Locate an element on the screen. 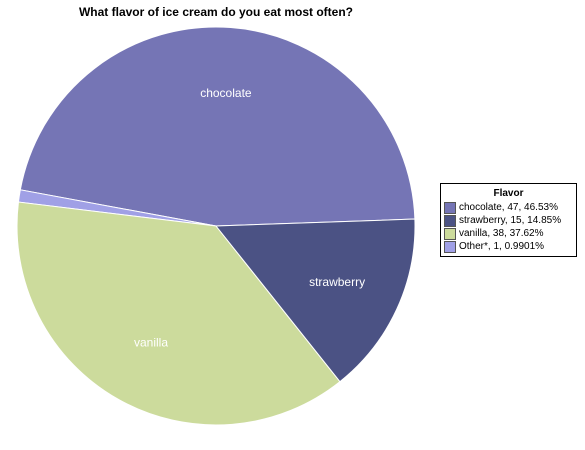 The width and height of the screenshot is (585, 450). legend-item: chocolate, 47, 46.53% is located at coordinates (508, 207).